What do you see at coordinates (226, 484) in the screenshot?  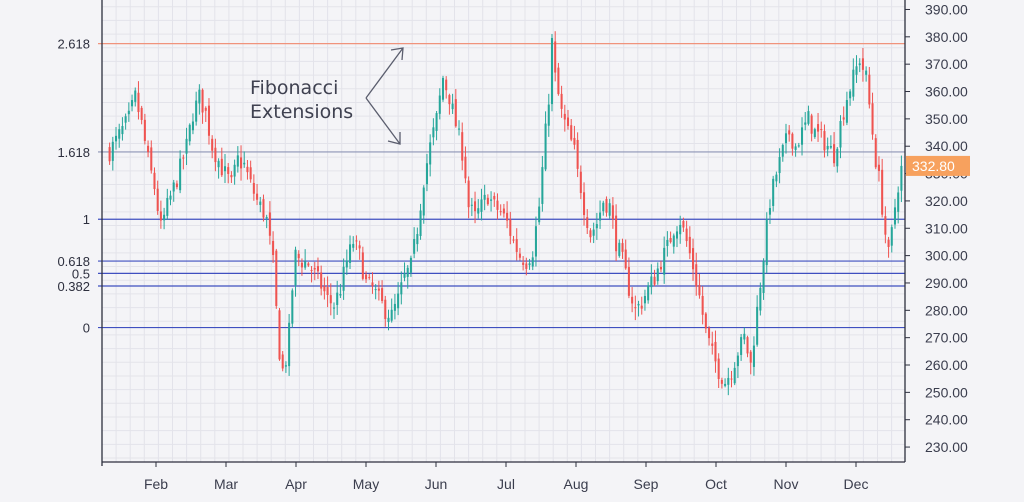 I see `x-tick-label: Mar` at bounding box center [226, 484].